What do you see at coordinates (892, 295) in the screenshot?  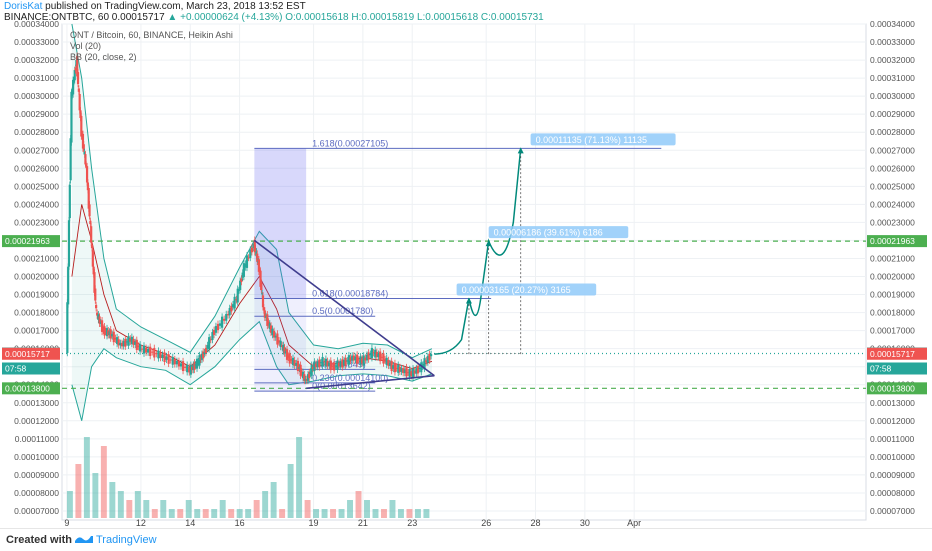 I see `y-tick-label-right: 0.00019000` at bounding box center [892, 295].